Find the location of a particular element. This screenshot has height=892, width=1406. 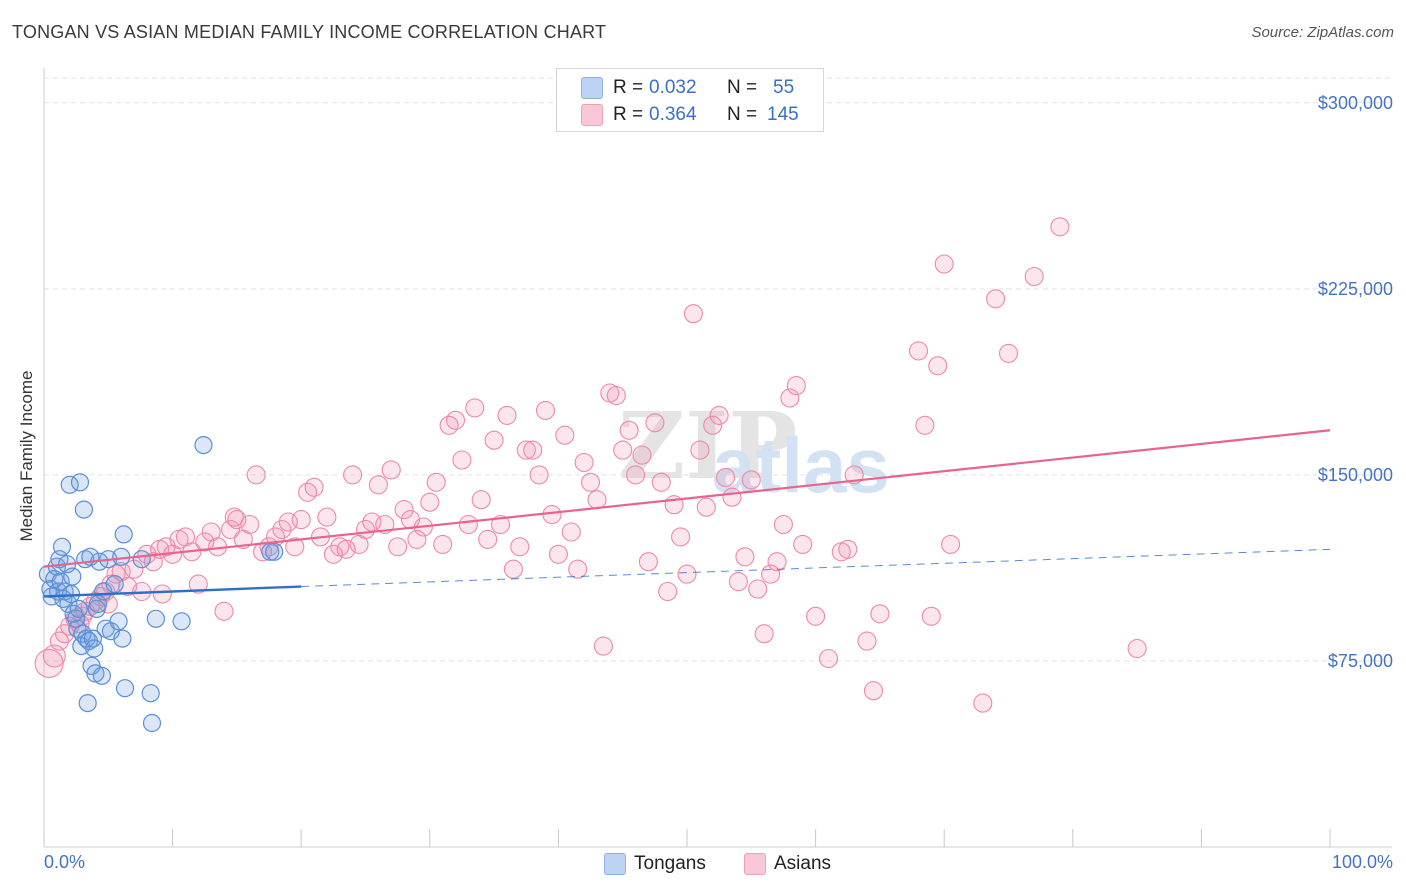

y-tick-label: $300,000 is located at coordinates (1355, 103).